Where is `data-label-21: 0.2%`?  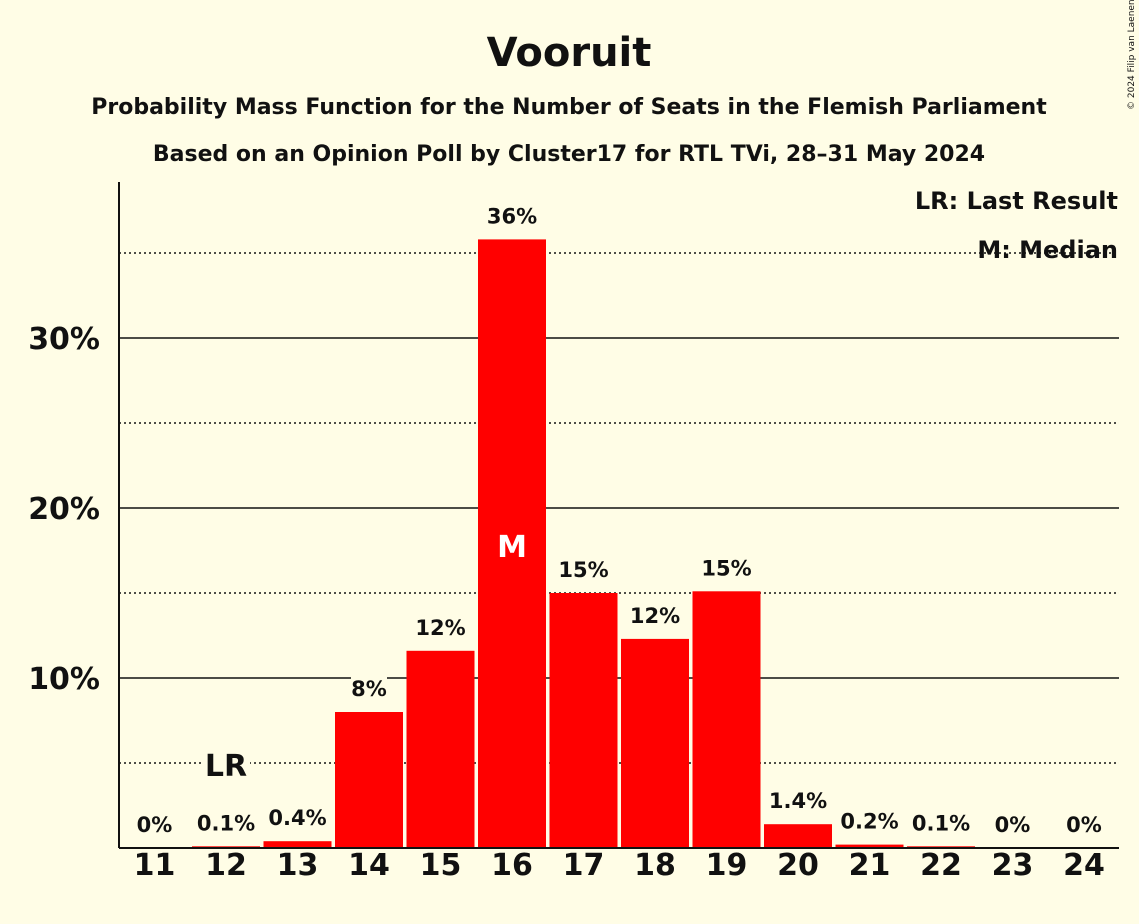 data-label-21: 0.2% is located at coordinates (869, 822).